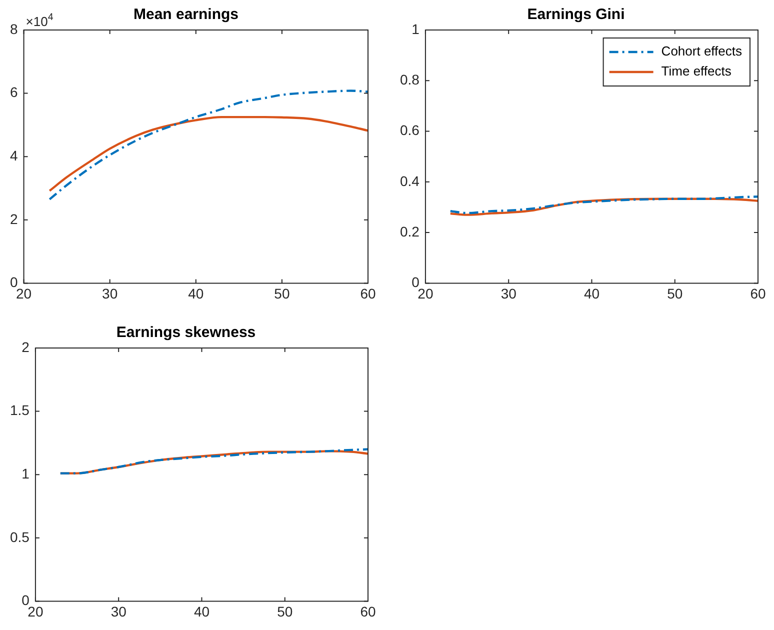  What do you see at coordinates (186, 15) in the screenshot?
I see `chart-title: Mean earnings` at bounding box center [186, 15].